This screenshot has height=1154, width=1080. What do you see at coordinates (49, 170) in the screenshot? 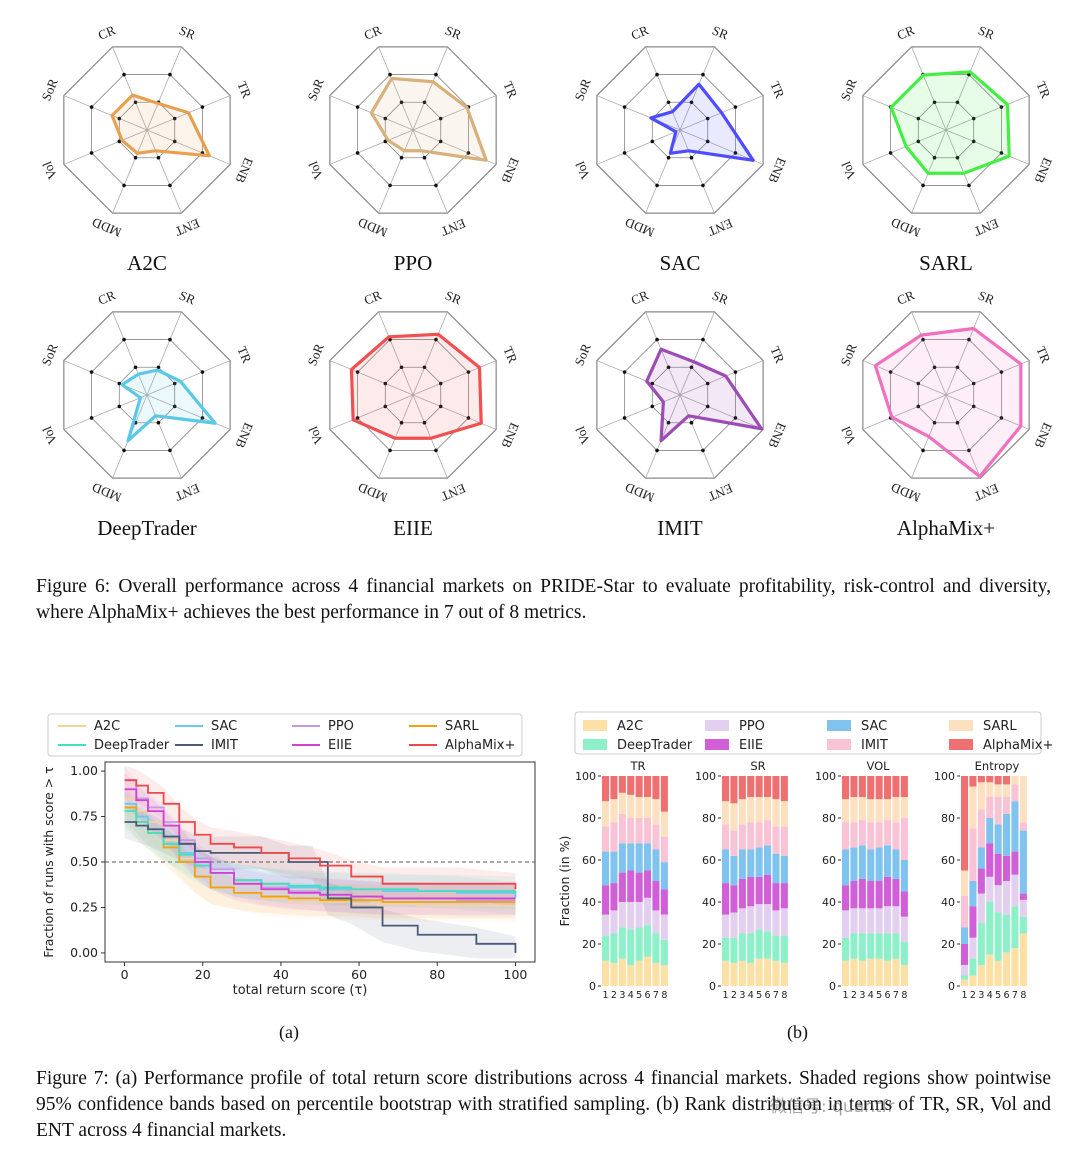
I see `radar-axis-label-vol: Vol` at bounding box center [49, 170].